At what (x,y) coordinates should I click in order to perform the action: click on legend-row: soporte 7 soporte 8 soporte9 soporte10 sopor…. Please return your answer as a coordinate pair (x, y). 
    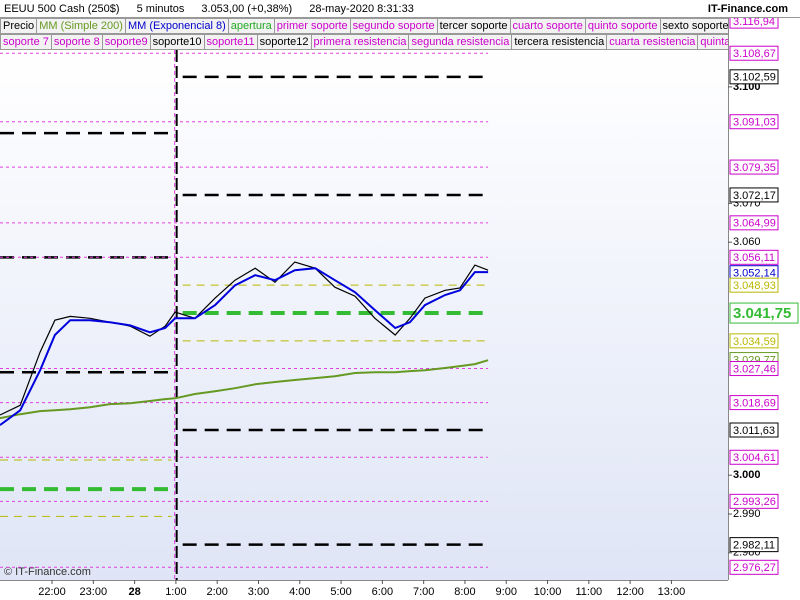
    Looking at the image, I should click on (364, 42).